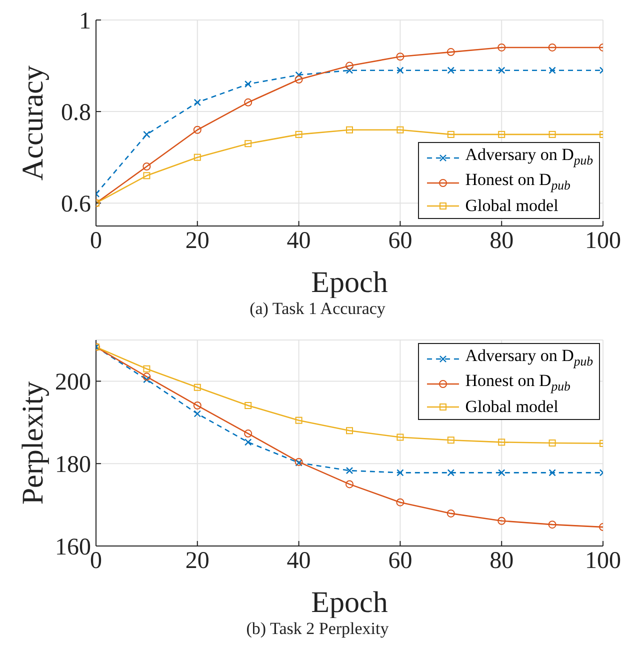  I want to click on y-axis-title: Perplexity, so click(33, 443).